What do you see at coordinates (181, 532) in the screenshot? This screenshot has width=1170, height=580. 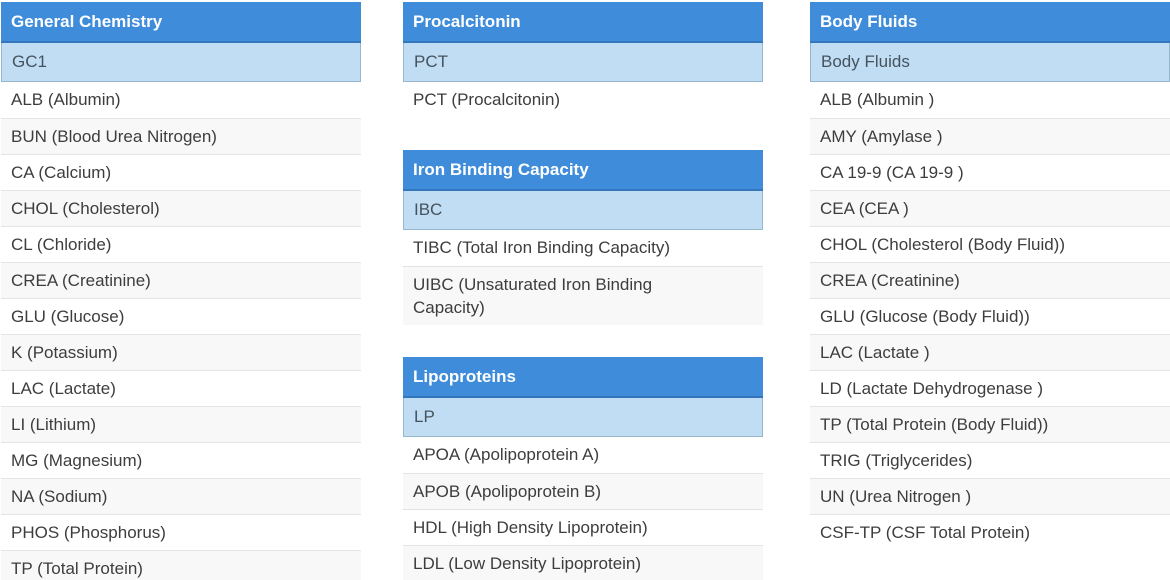 I see `test-item-row: PHOS (Phosphorus)` at bounding box center [181, 532].